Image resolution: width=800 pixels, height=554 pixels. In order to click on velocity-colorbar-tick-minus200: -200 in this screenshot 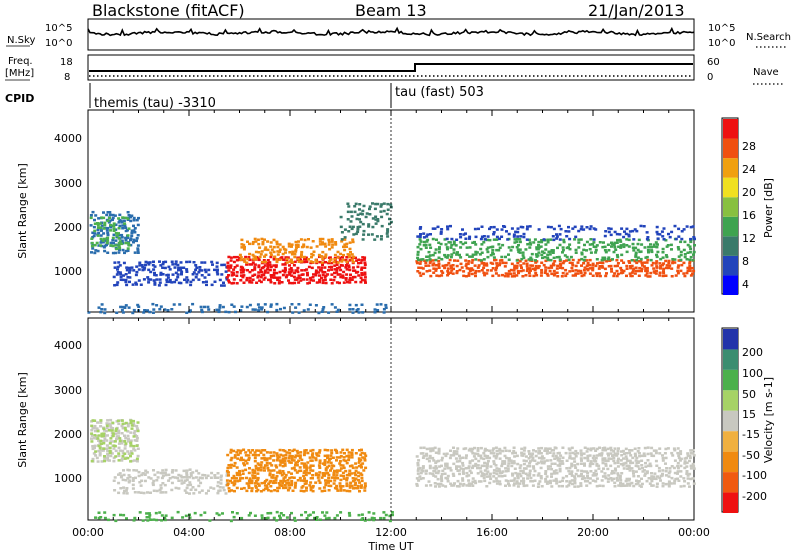, I will do `click(754, 496)`.